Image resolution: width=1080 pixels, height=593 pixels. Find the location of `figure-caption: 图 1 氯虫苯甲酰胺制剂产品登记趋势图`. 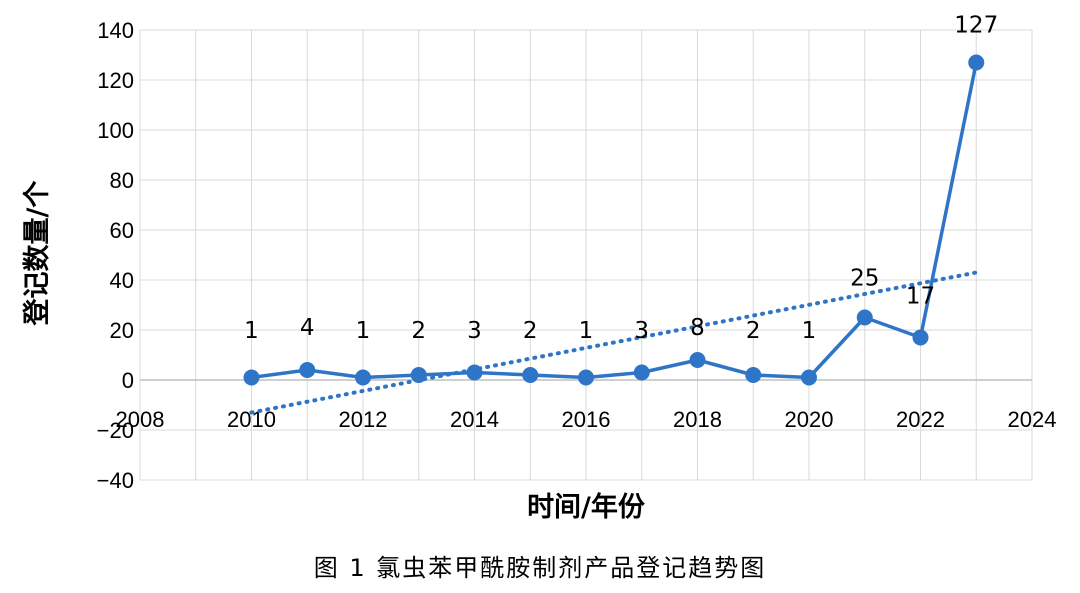

figure-caption: 图 1 氯虫苯甲酰胺制剂产品登记趋势图 is located at coordinates (540, 568).